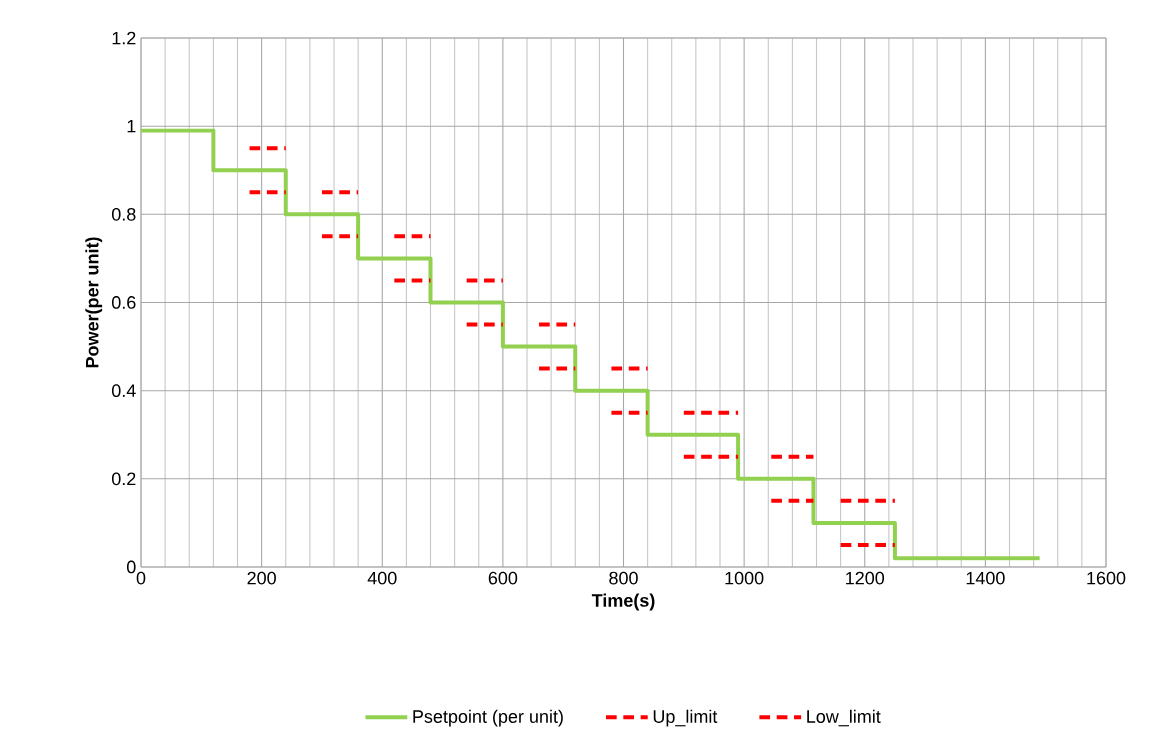 Image resolution: width=1158 pixels, height=753 pixels. What do you see at coordinates (985, 578) in the screenshot?
I see `x-tick-label: 1400` at bounding box center [985, 578].